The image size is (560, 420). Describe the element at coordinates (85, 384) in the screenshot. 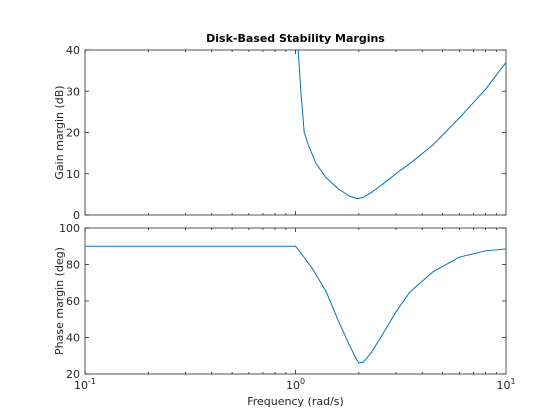

I see `x-tick-label: 10⁻¹` at that location.